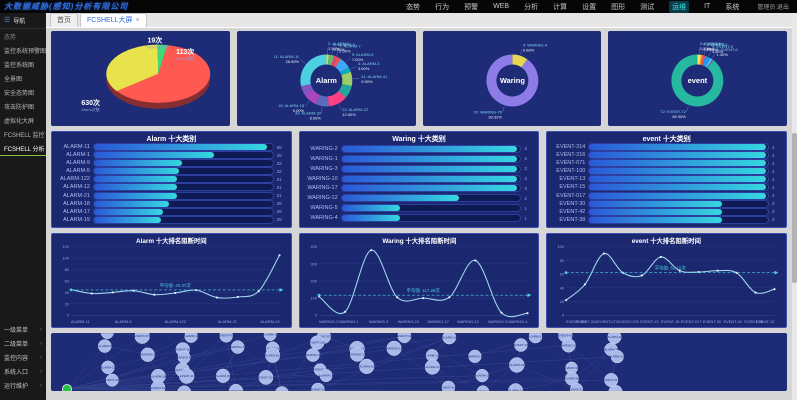 Image resolution: width=797 pixels, height=400 pixels. I want to click on sidebar-bottom-item: 运行维护 ›, so click(23, 385).